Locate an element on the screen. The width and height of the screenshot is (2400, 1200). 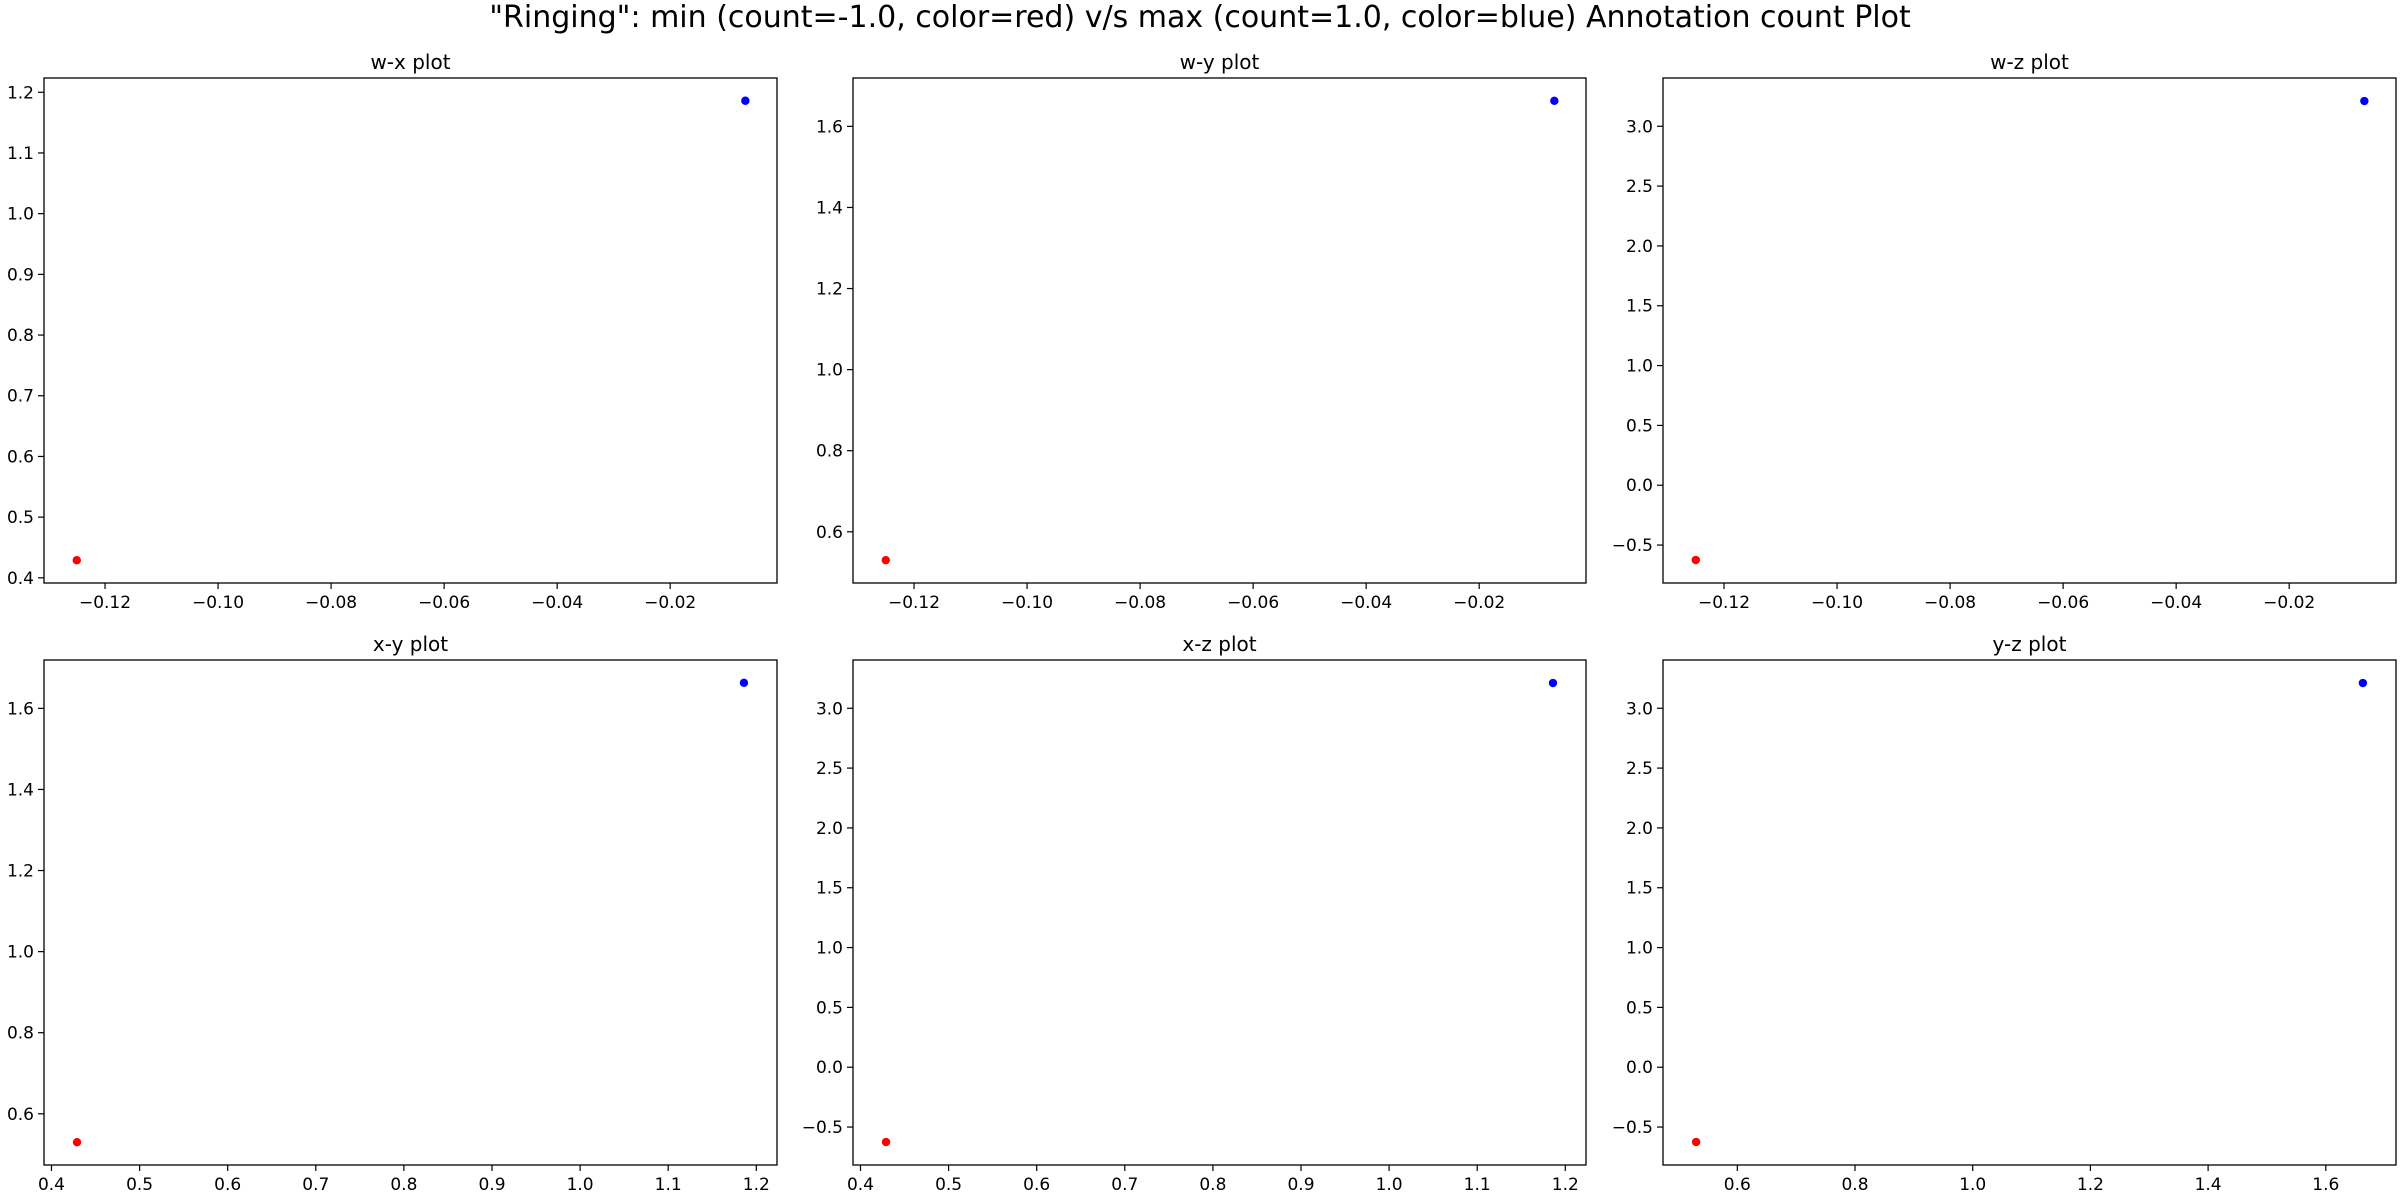
subplot-title: x-y plot is located at coordinates (410, 644).